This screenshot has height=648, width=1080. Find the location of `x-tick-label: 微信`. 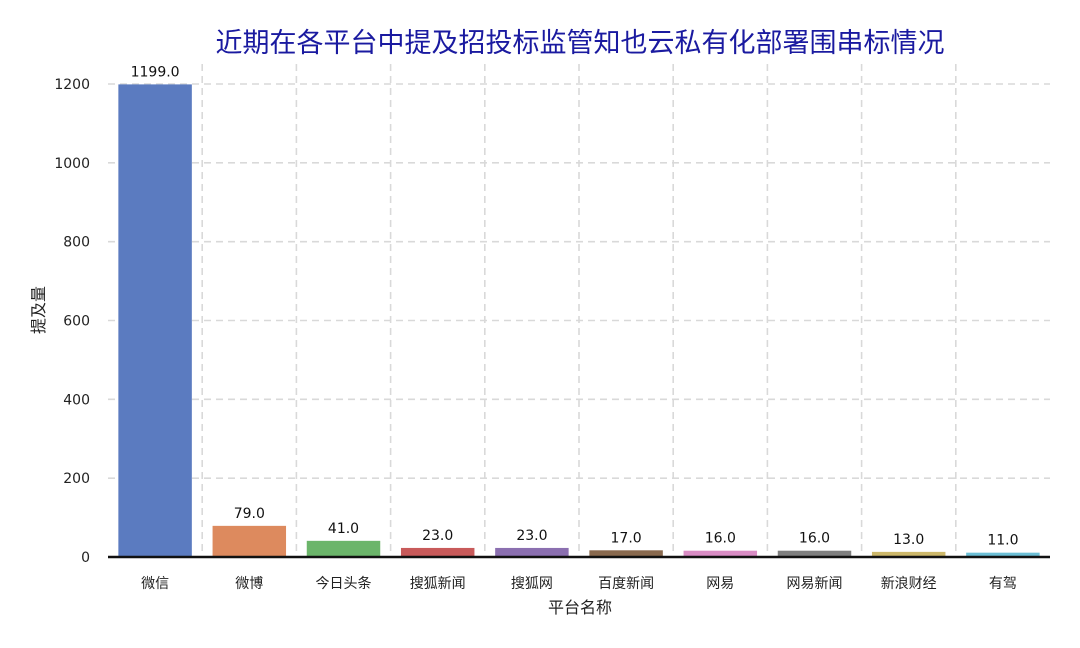

x-tick-label: 微信 is located at coordinates (155, 584).